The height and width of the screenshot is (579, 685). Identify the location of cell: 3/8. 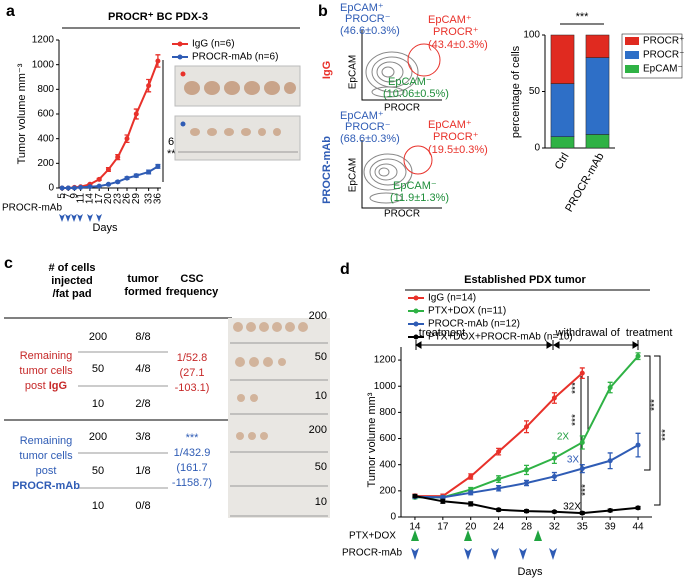
(142, 437).